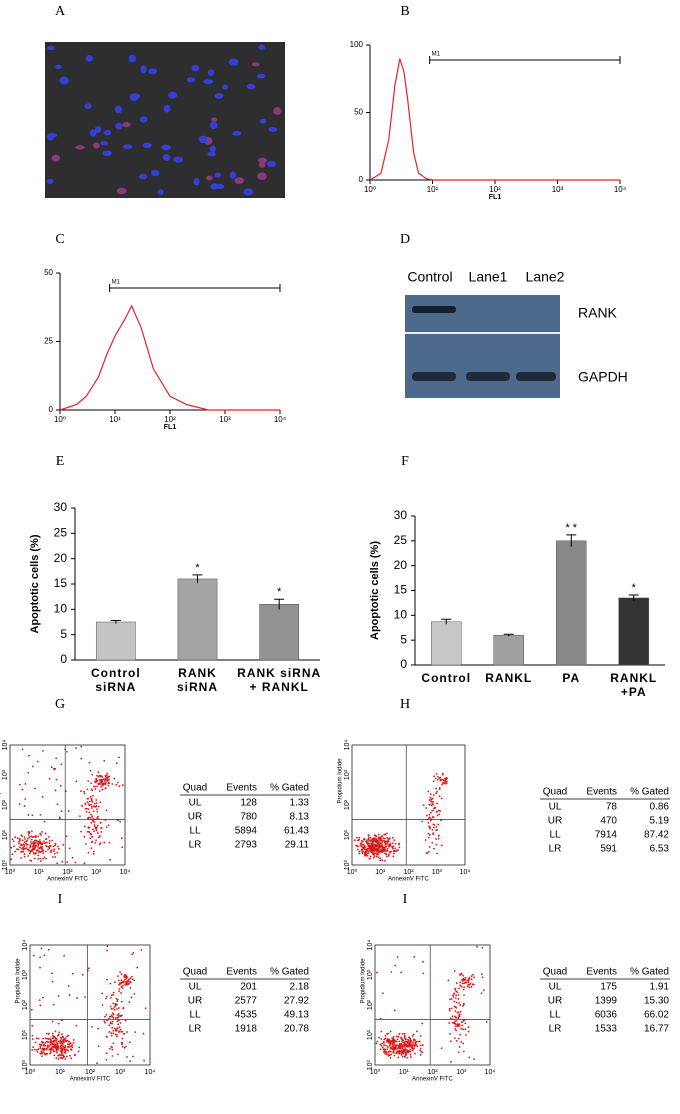 The width and height of the screenshot is (680, 1114). Describe the element at coordinates (649, 792) in the screenshot. I see `table-header: % Gated` at that location.